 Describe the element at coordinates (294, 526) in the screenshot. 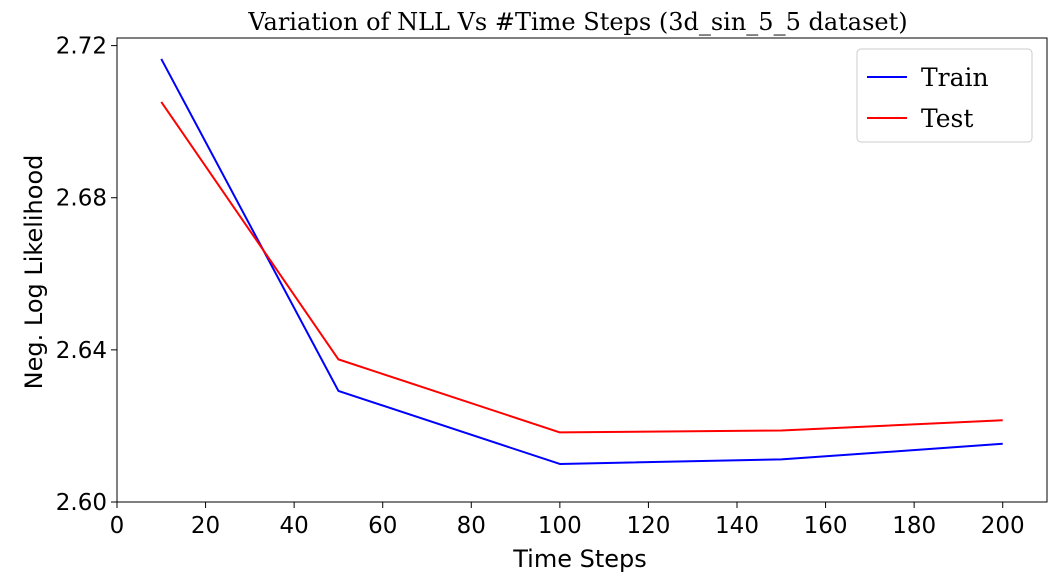

I see `x-tick-label: 40` at that location.